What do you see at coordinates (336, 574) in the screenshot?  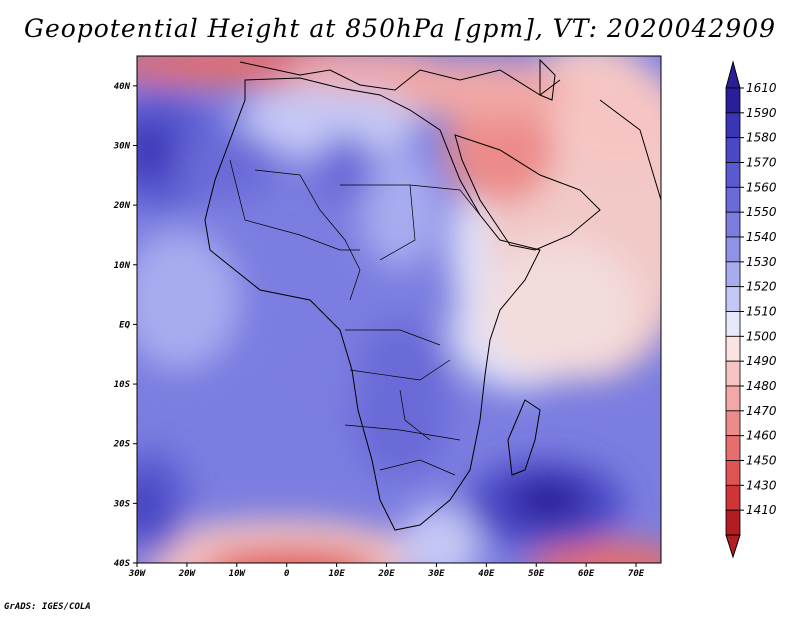 I see `x-tick-label: 10E` at bounding box center [336, 574].